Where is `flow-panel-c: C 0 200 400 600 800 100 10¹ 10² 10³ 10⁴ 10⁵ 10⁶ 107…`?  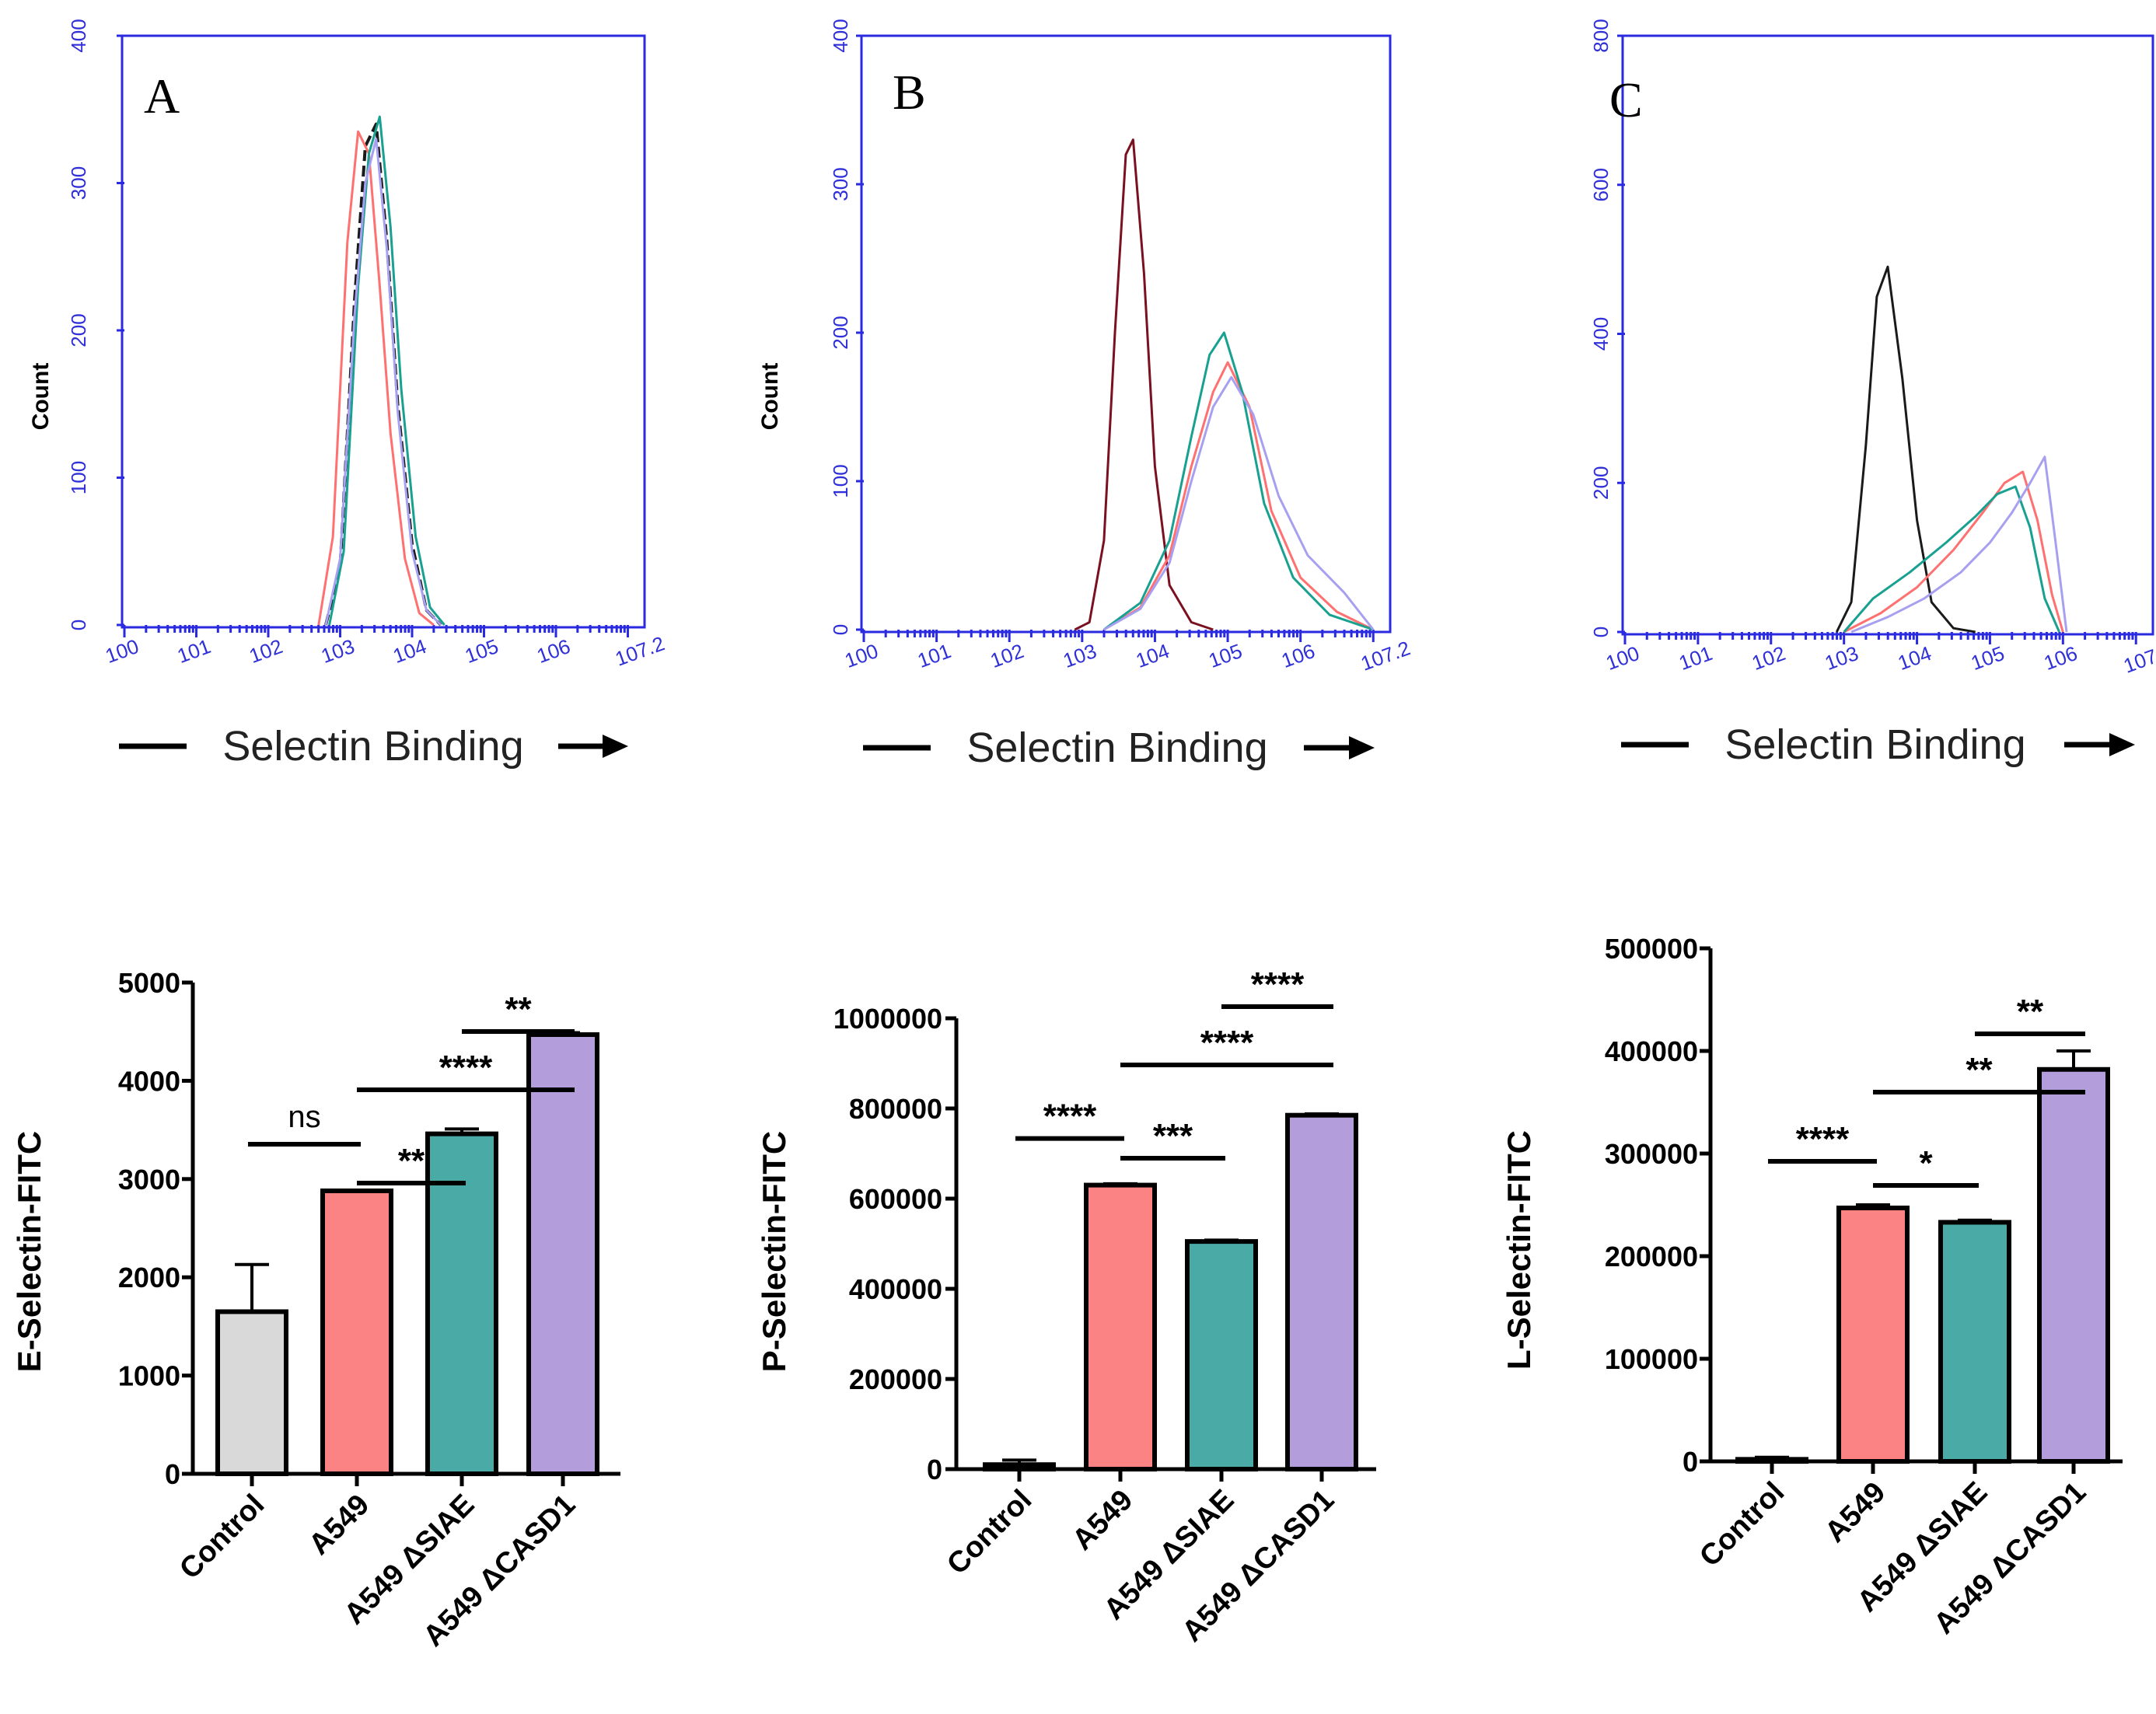 flow-panel-c: C 0 200 400 600 800 100 10¹ 10² 10³ 10⁴ 10⁵ 10⁶ 107… is located at coordinates (1872, 393).